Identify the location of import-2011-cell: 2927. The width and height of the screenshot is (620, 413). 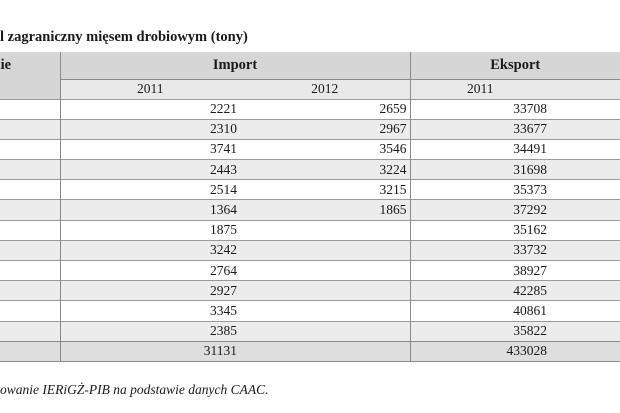
(150, 290).